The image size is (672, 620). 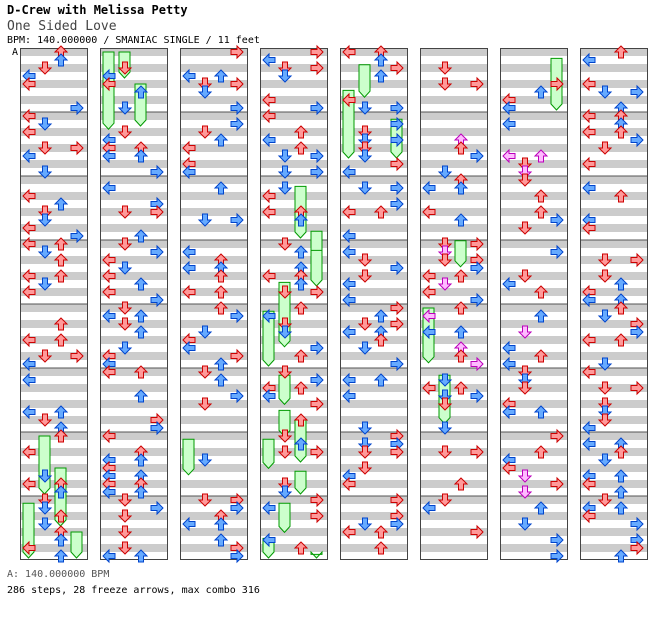 What do you see at coordinates (15, 52) in the screenshot?
I see `section-marker: A` at bounding box center [15, 52].